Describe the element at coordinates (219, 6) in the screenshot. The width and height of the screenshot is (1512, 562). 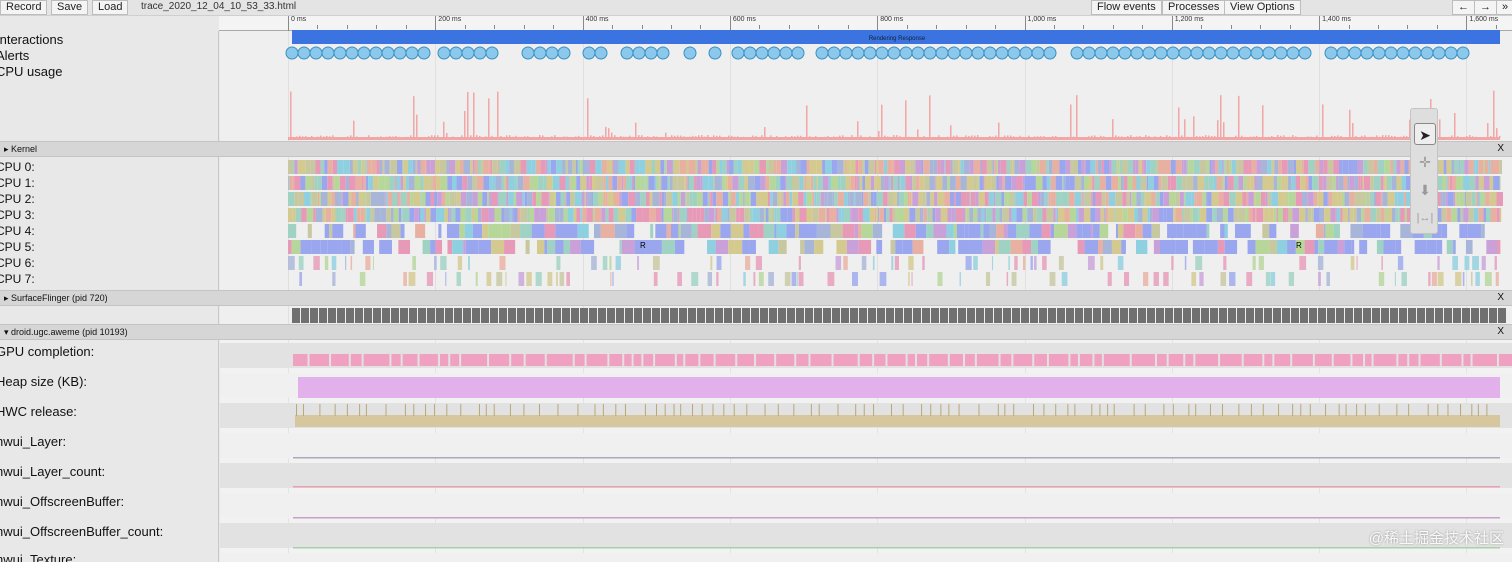
I see `trace-filename: trace_2020_12_04_10_53_33.html` at that location.